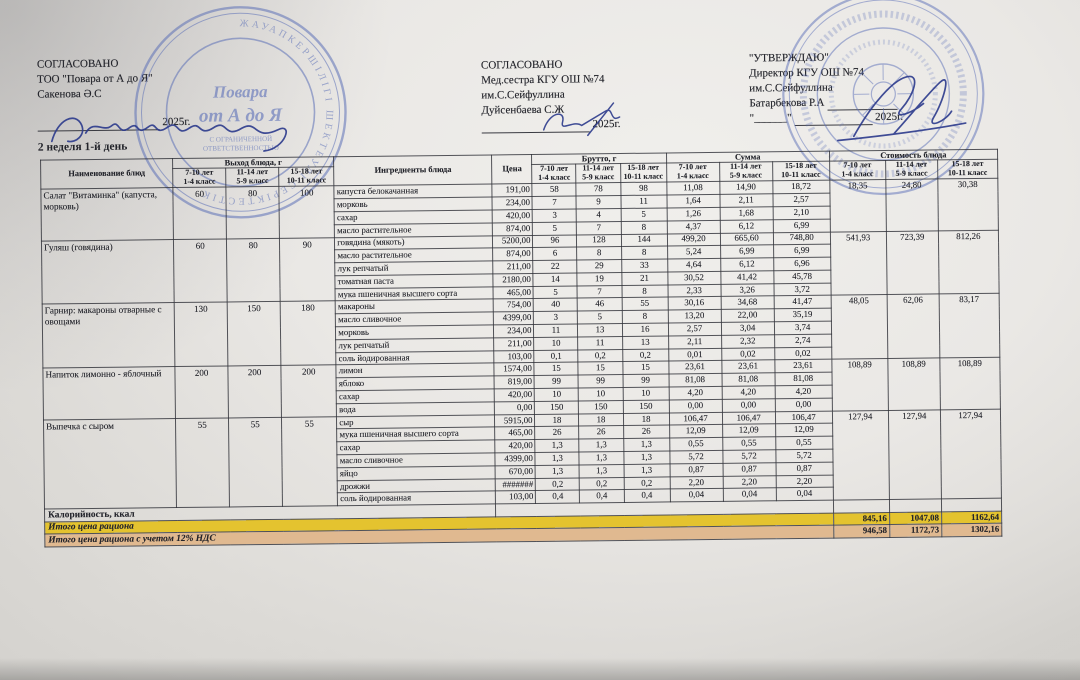 The width and height of the screenshot is (1080, 680). What do you see at coordinates (254, 334) in the screenshot?
I see `vyhod-cell: 150` at bounding box center [254, 334].